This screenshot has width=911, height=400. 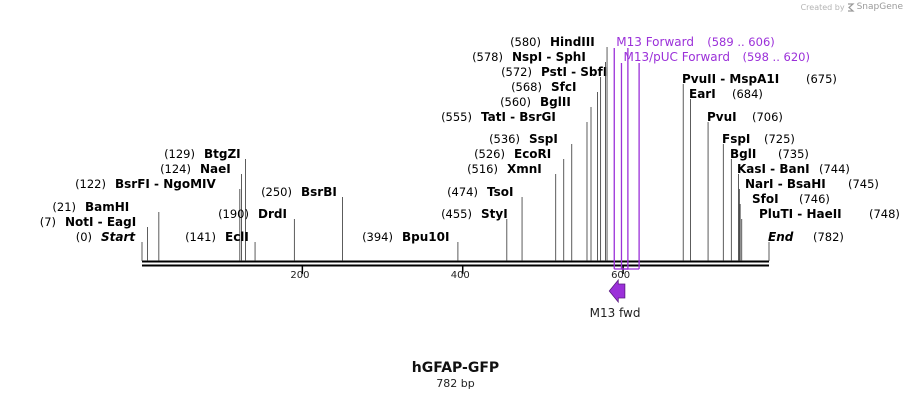 I want to click on site-coordinate: (516), so click(x=482, y=169).